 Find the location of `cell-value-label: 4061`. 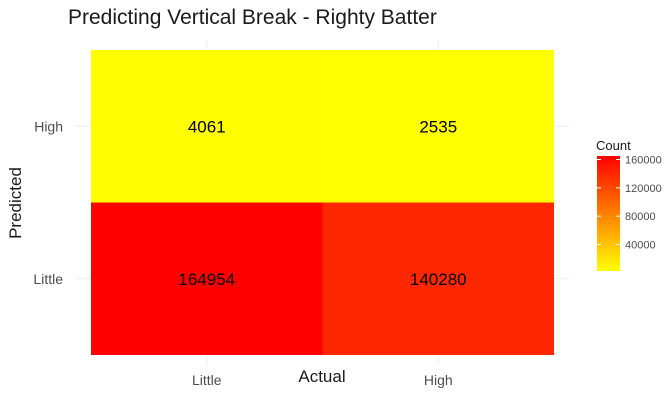

cell-value-label: 4061 is located at coordinates (207, 126).